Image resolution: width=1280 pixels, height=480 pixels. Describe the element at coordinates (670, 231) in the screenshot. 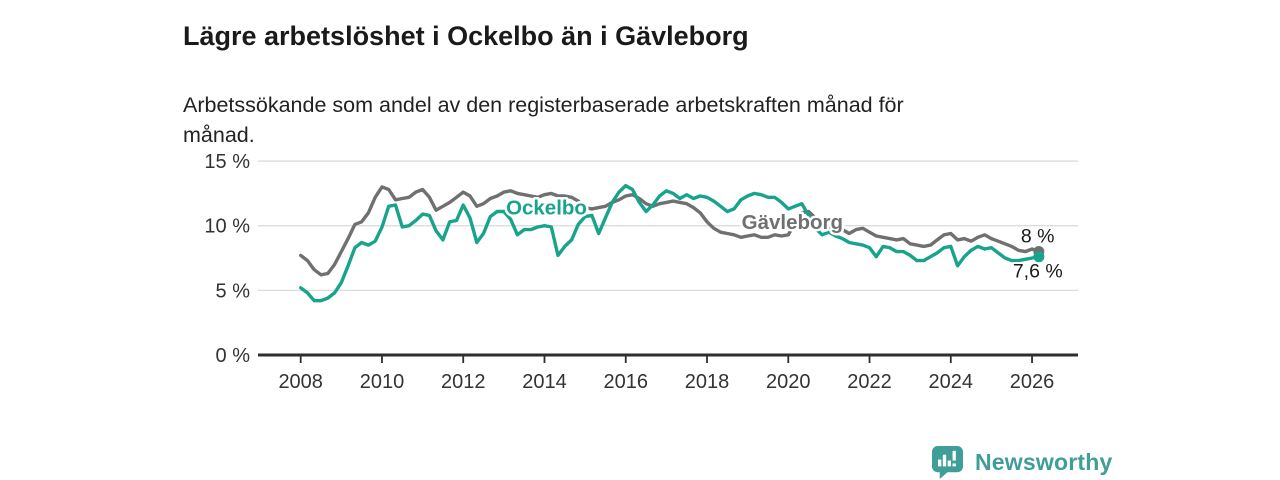

I see `gävleborg-line` at that location.